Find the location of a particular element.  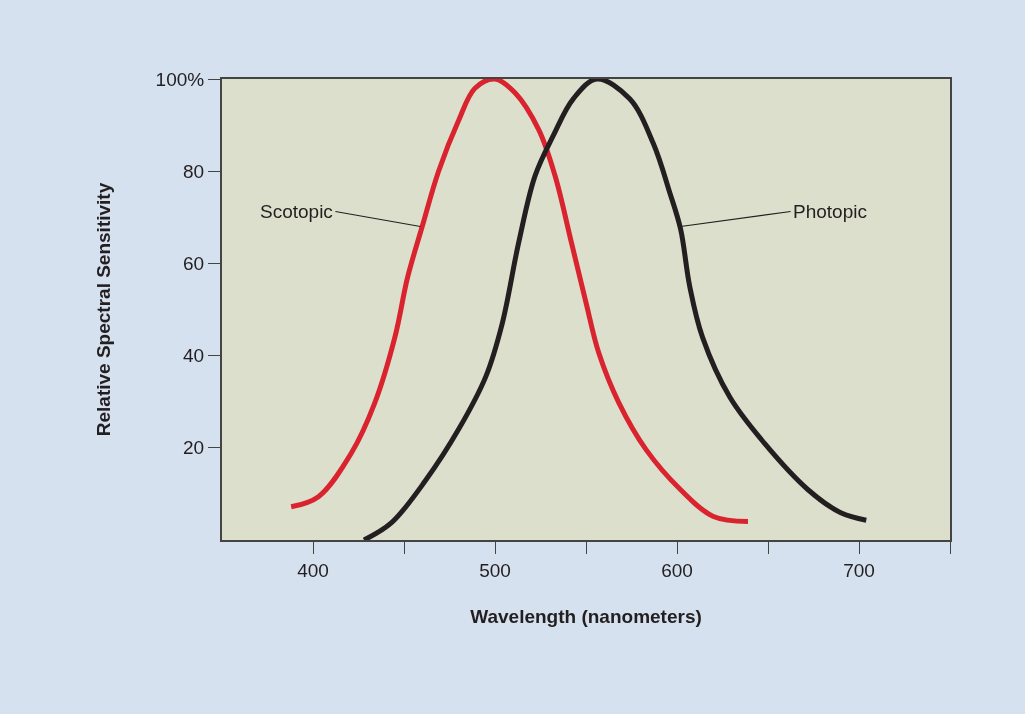

x-tick-label: 500 is located at coordinates (495, 570).